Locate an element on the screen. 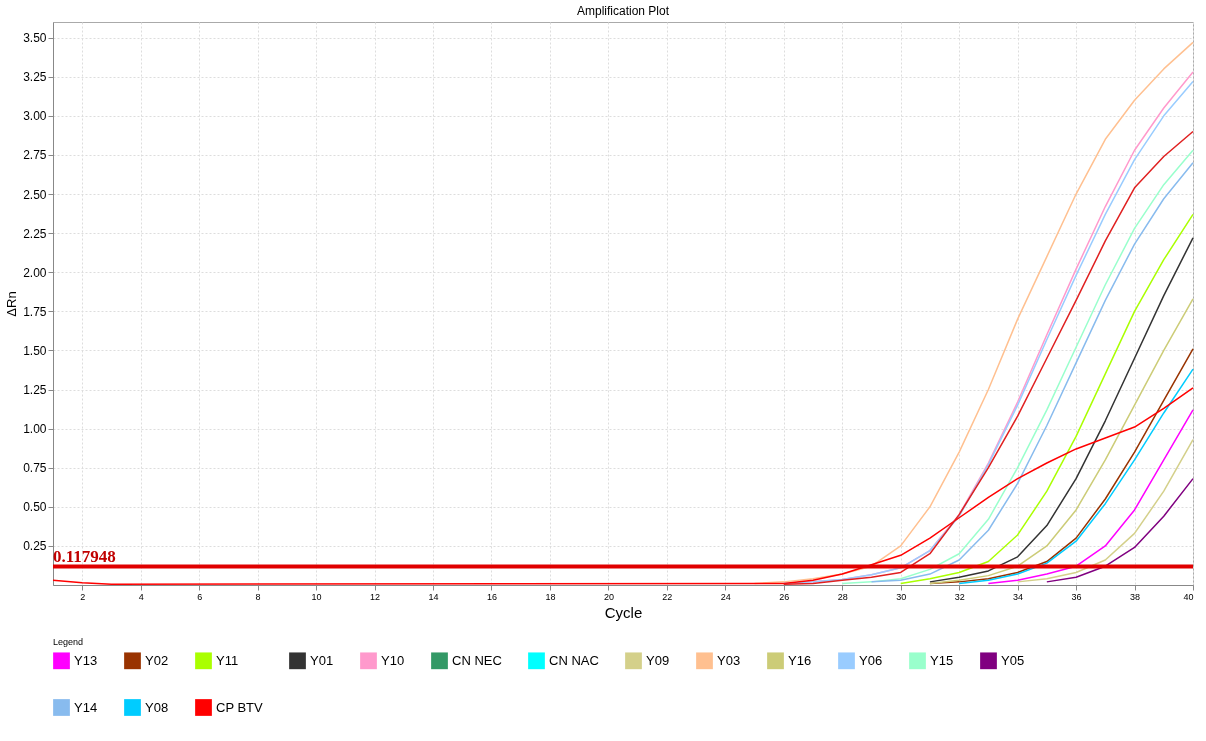 Image resolution: width=1206 pixels, height=741 pixels. legend-label: Y06 is located at coordinates (871, 660).